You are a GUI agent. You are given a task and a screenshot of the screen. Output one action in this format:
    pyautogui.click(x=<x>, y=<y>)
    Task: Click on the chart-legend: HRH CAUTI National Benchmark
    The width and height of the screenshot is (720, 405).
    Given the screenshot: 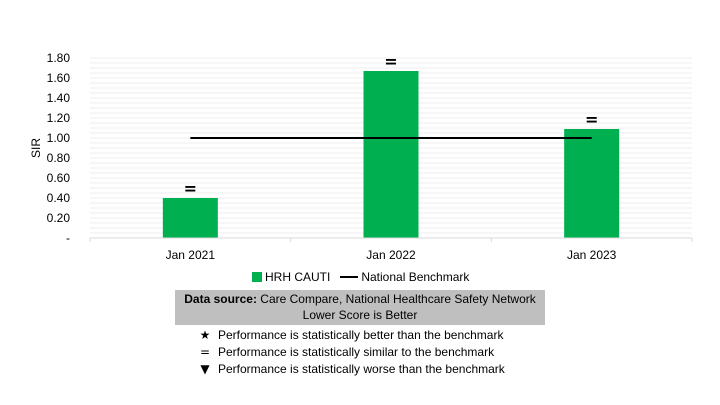 What is the action you would take?
    pyautogui.click(x=360, y=277)
    